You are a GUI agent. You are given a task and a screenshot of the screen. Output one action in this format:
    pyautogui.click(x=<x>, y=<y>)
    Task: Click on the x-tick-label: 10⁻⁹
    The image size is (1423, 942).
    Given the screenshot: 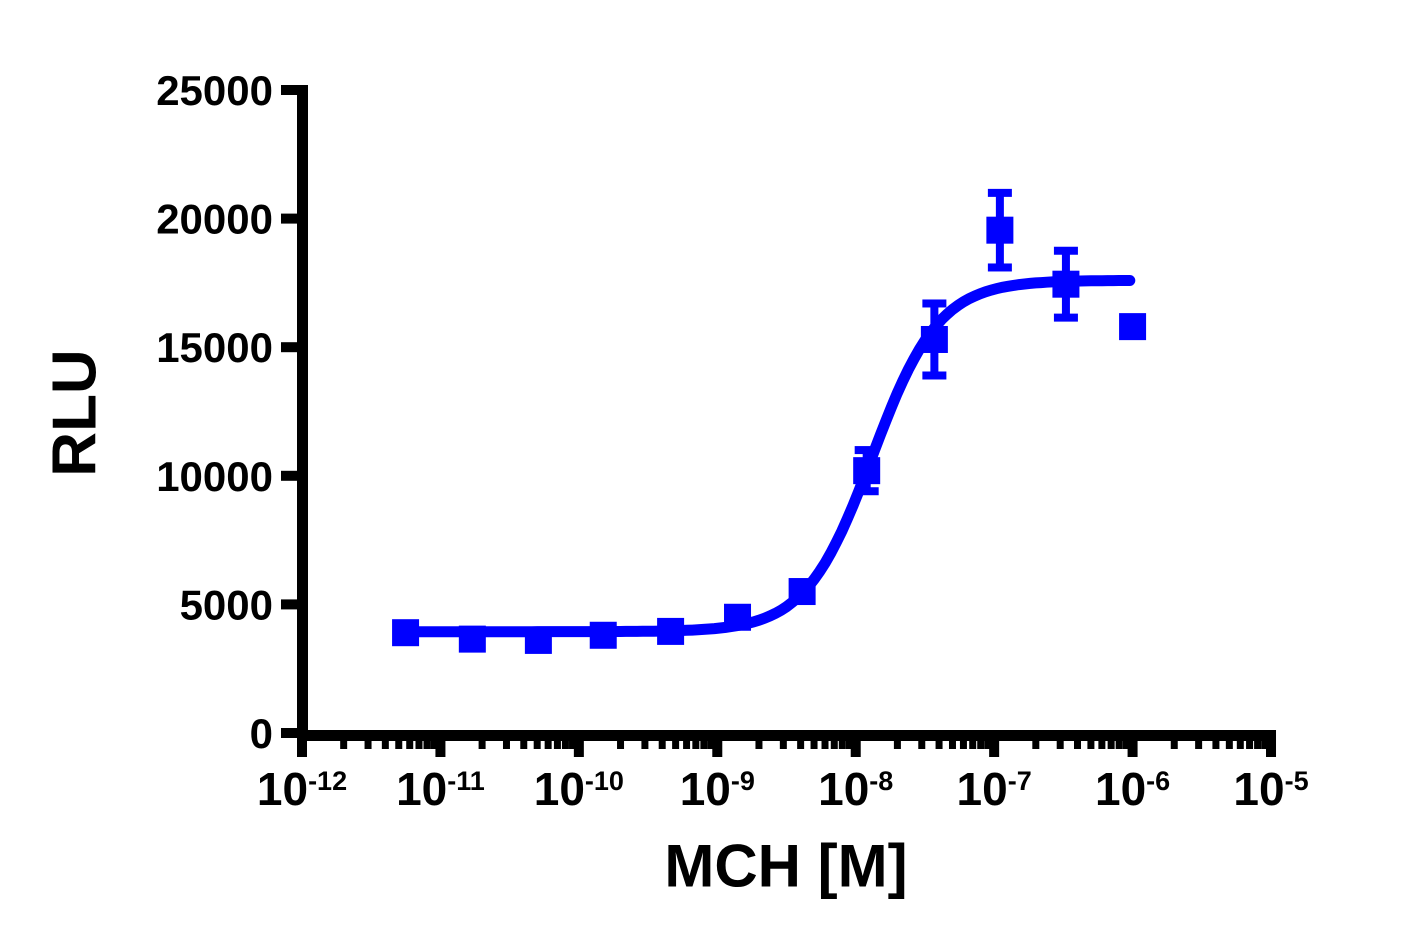 What is the action you would take?
    pyautogui.click(x=717, y=789)
    